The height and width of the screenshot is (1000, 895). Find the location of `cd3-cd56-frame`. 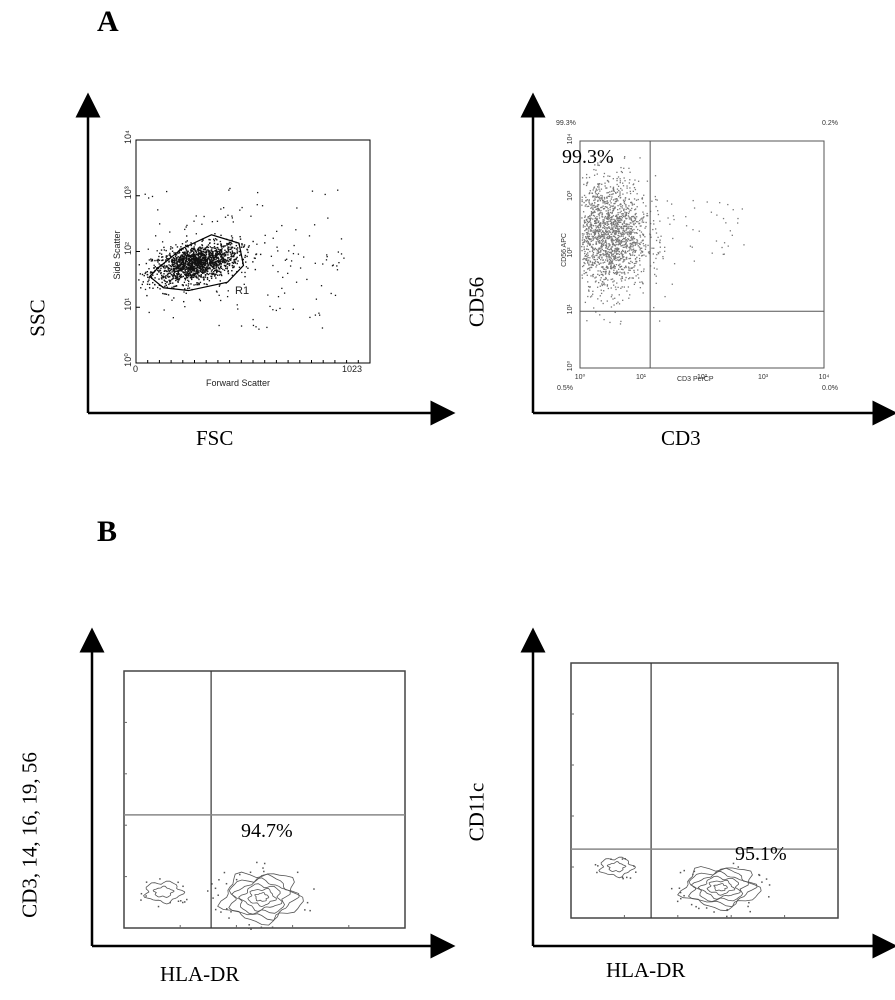

cd3-cd56-frame is located at coordinates (702, 254).